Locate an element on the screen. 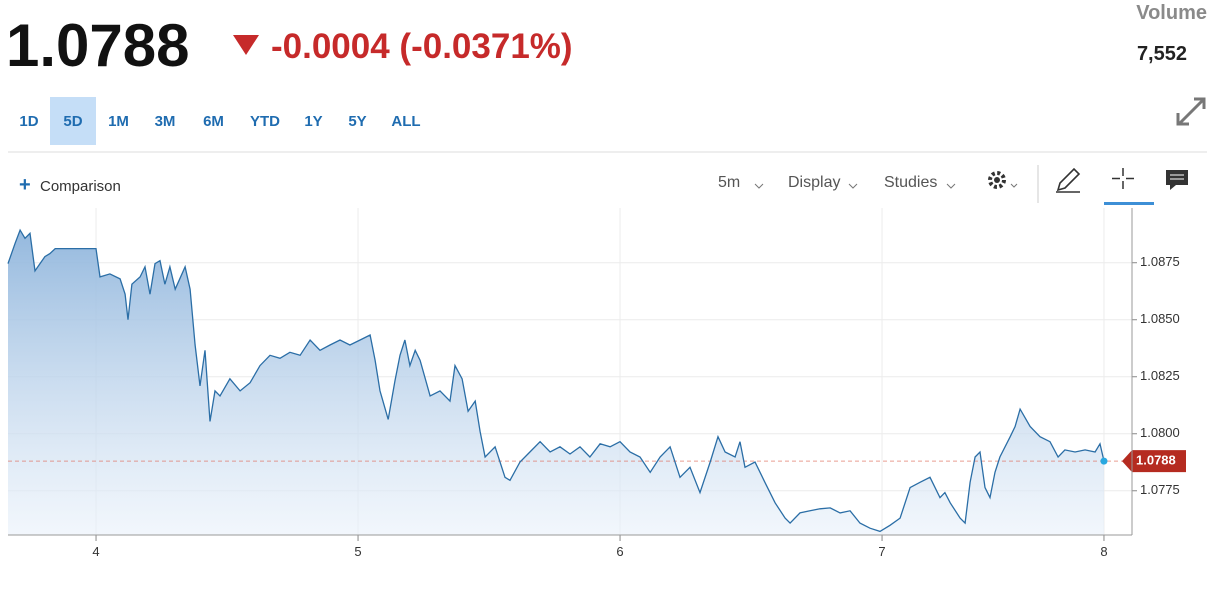 Image resolution: width=1212 pixels, height=616 pixels. gear-icon is located at coordinates (997, 180).